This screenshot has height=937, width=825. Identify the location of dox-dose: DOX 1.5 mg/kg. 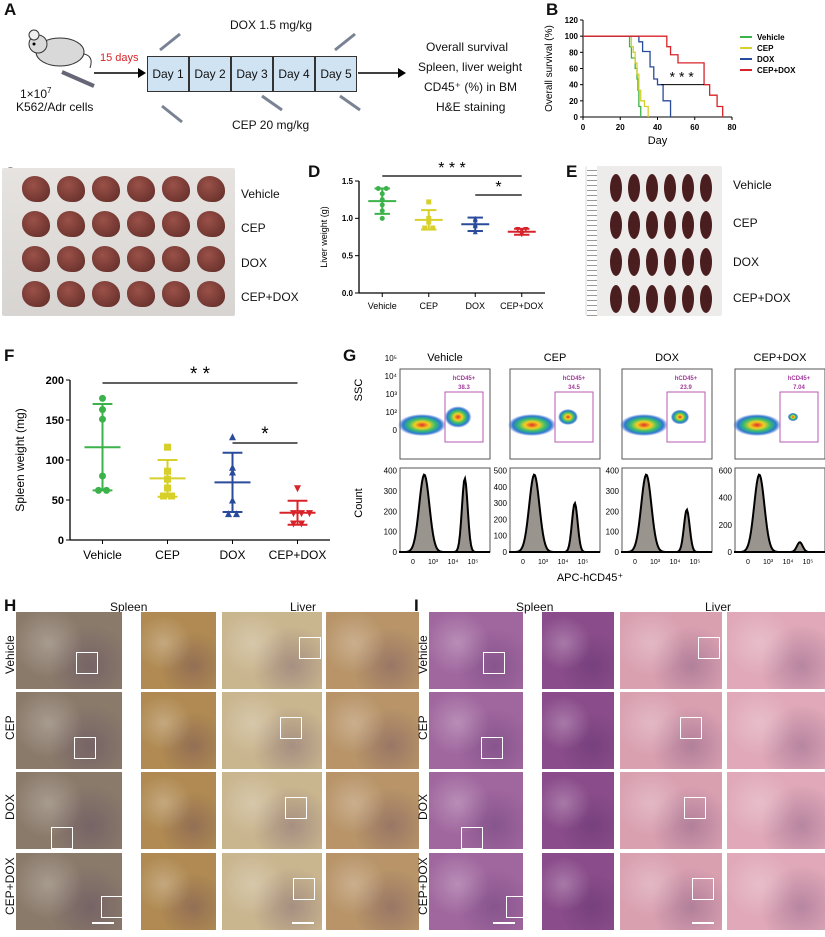
(271, 25).